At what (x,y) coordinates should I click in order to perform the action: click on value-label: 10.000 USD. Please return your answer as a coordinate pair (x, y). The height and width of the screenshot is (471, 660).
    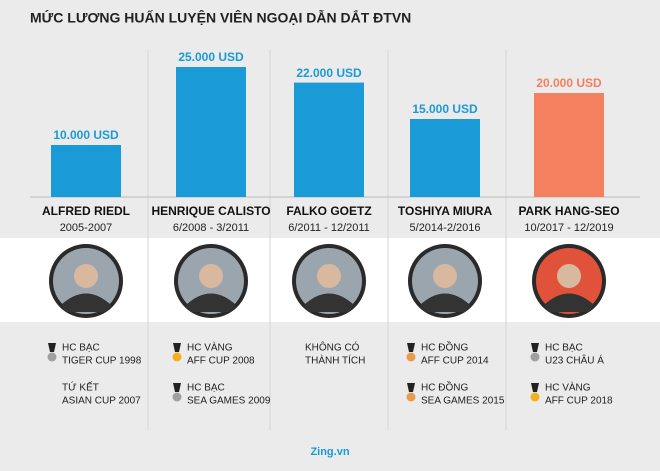
    Looking at the image, I should click on (86, 135).